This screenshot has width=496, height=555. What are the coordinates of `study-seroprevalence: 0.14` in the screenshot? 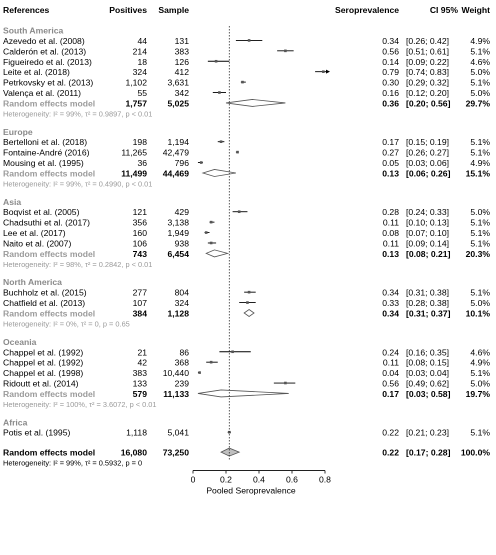 It's located at (390, 62).